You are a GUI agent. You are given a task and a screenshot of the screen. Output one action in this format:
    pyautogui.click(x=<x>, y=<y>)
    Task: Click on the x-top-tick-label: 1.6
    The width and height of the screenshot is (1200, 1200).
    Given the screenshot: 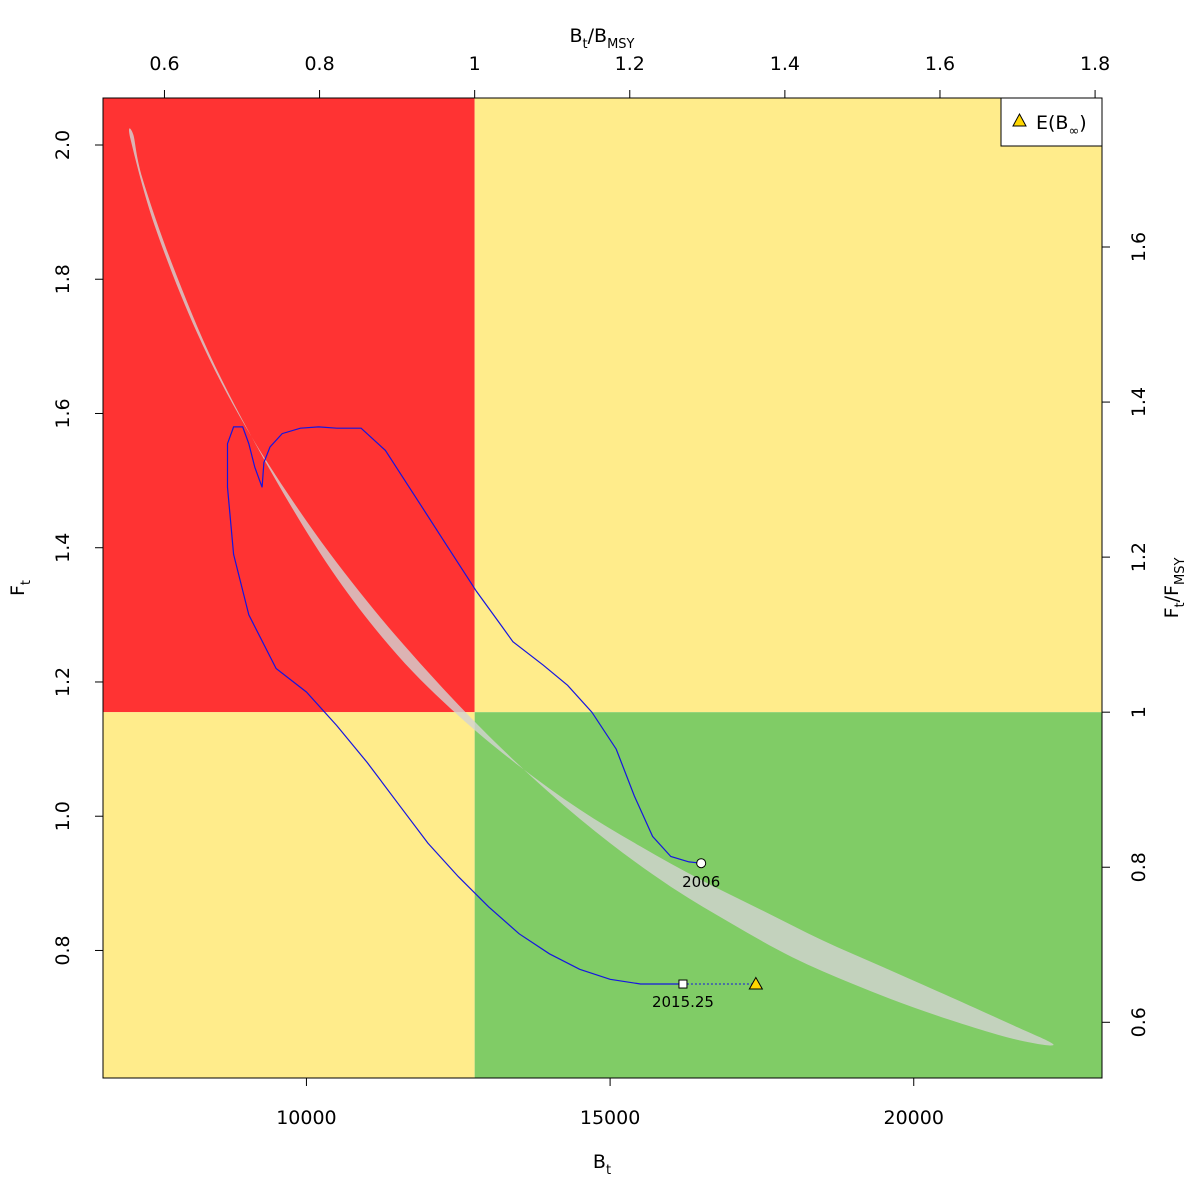 What is the action you would take?
    pyautogui.click(x=940, y=64)
    